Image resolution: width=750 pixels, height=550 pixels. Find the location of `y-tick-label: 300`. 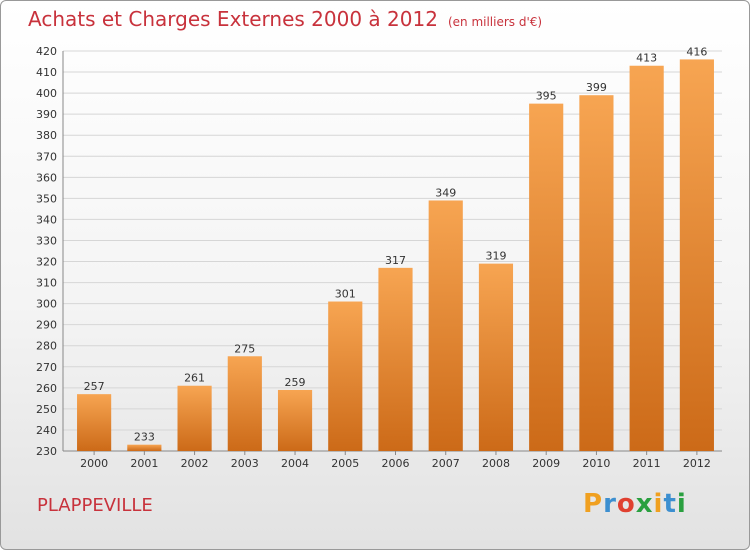

y-tick-label: 300 is located at coordinates (46, 304).